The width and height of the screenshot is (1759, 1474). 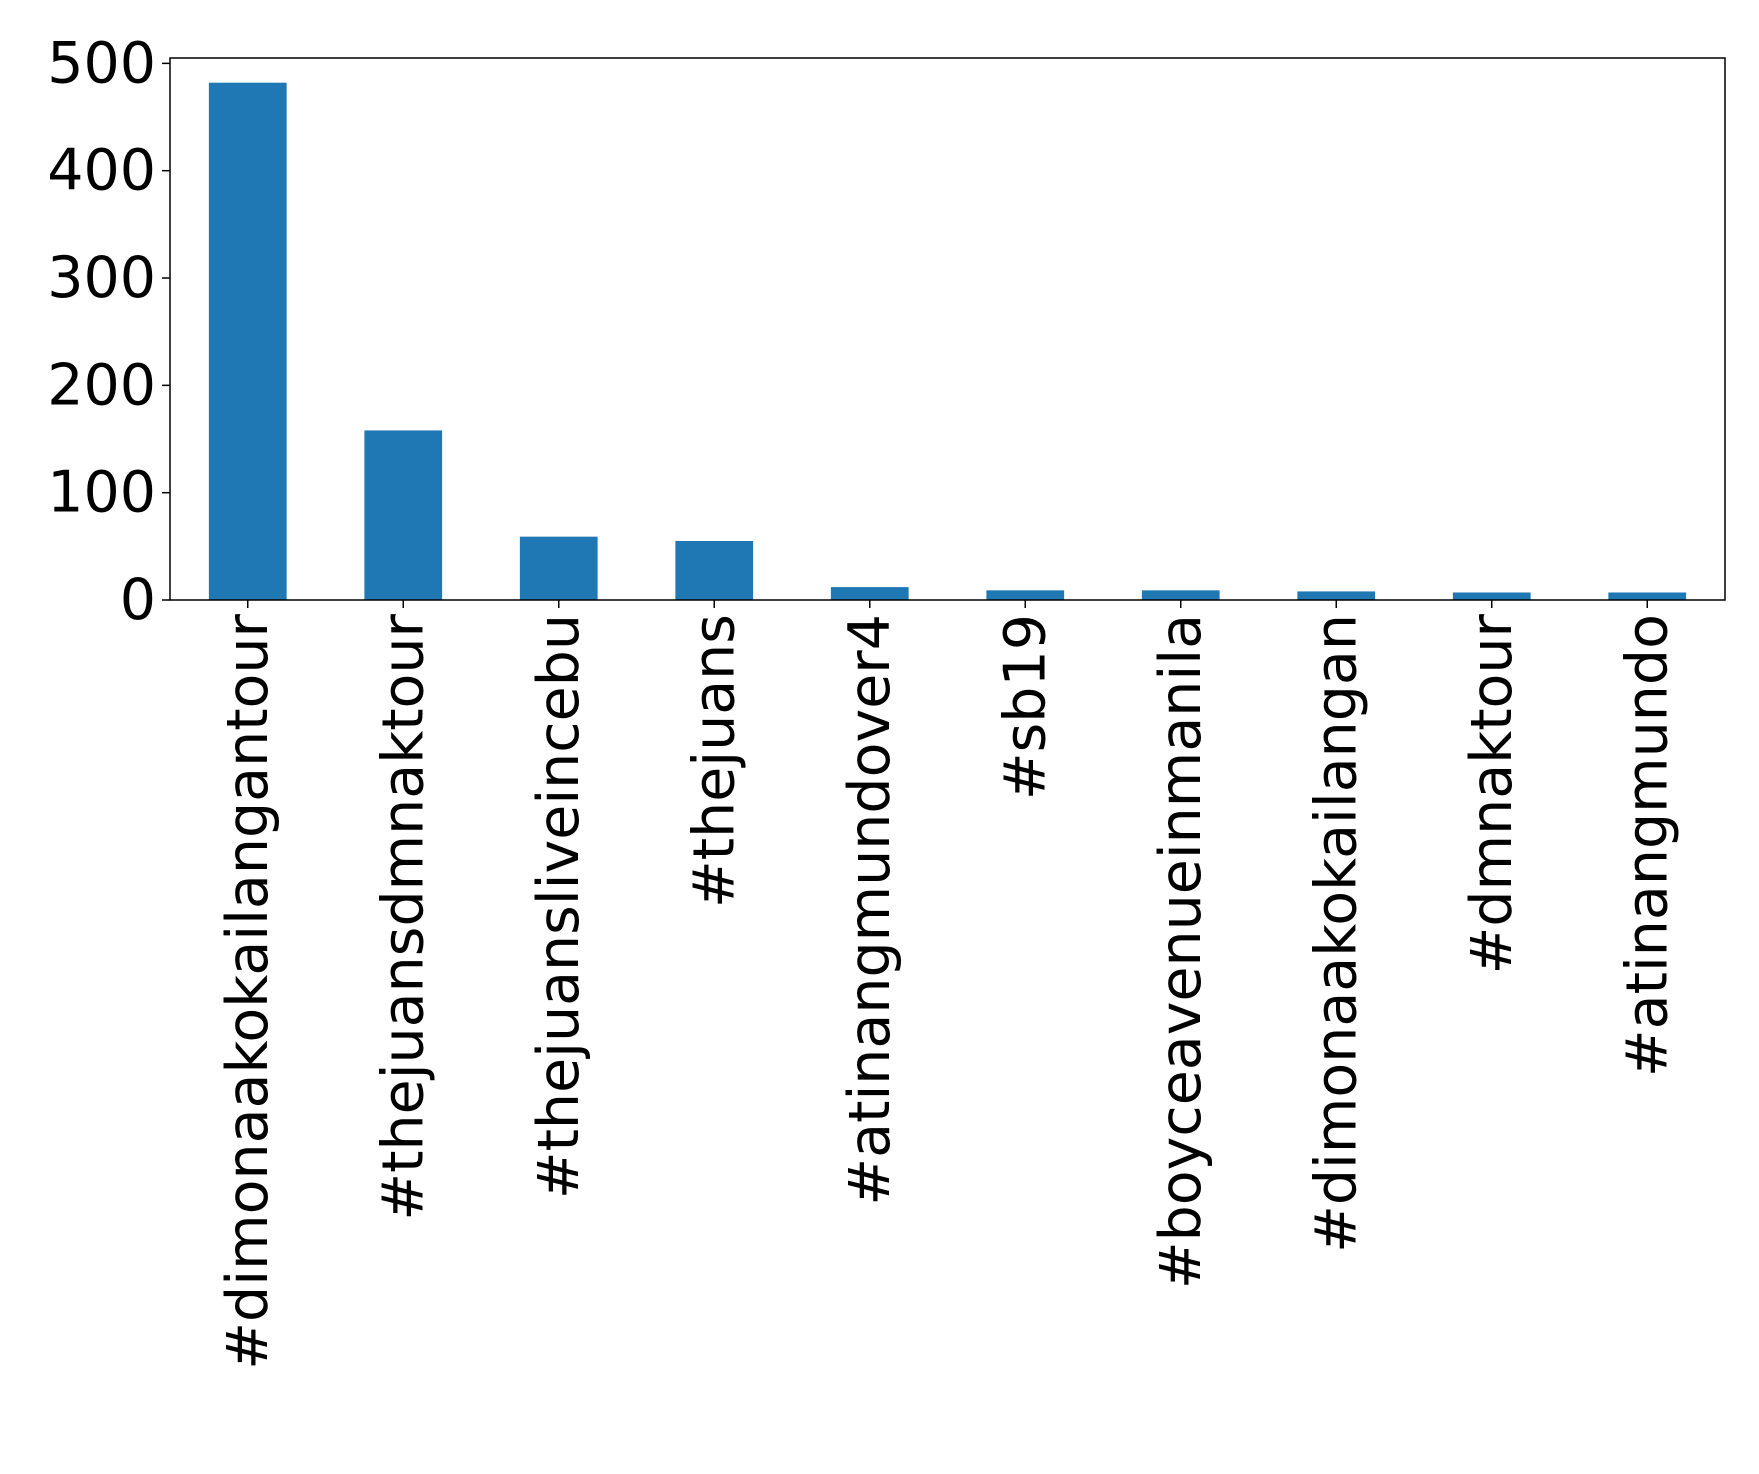 I want to click on y-tick-label: 400, so click(x=101, y=171).